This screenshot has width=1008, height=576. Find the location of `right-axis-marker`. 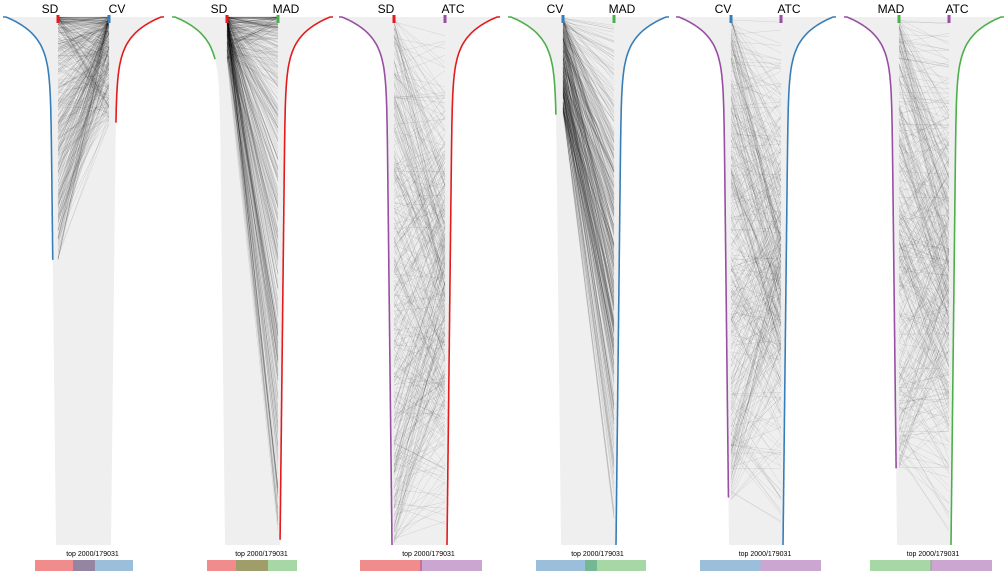

right-axis-marker is located at coordinates (445, 19).